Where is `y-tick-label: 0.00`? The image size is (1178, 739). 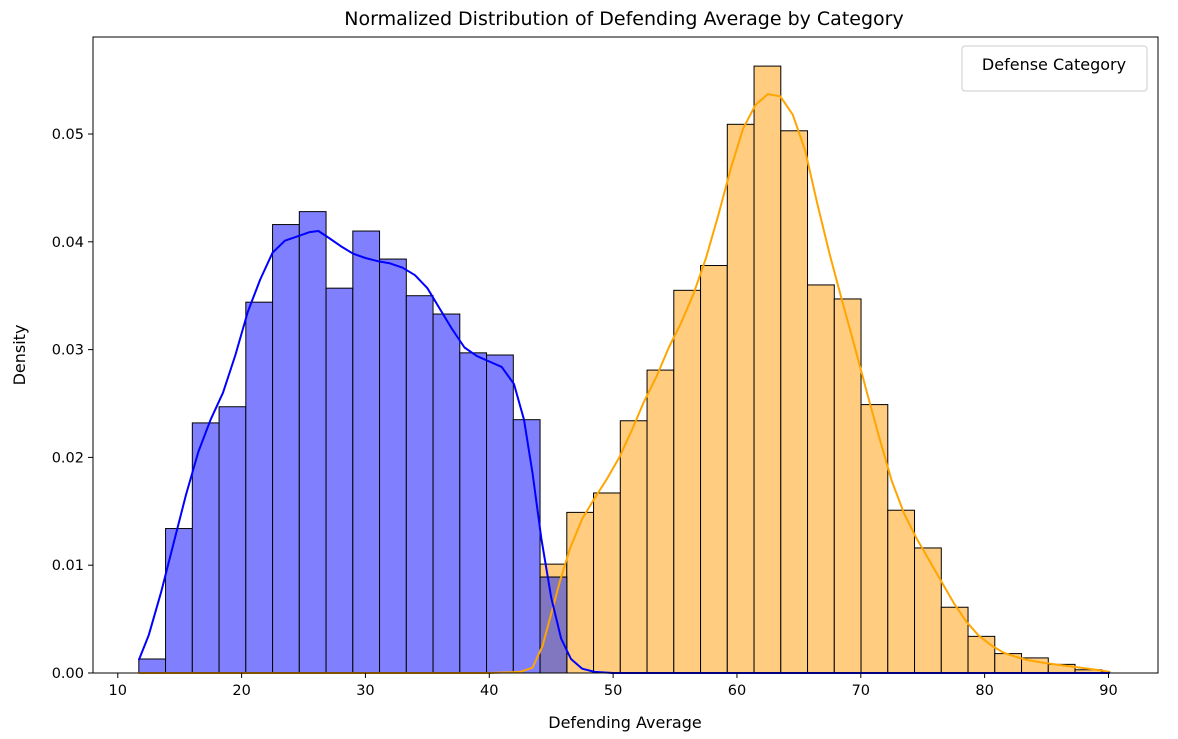
y-tick-label: 0.00 is located at coordinates (68, 674).